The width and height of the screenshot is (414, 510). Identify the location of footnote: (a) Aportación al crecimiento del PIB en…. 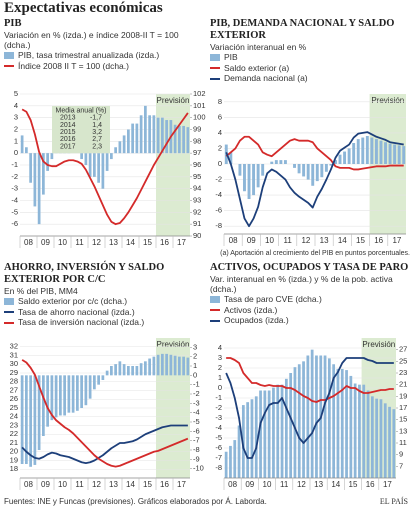
(315, 253).